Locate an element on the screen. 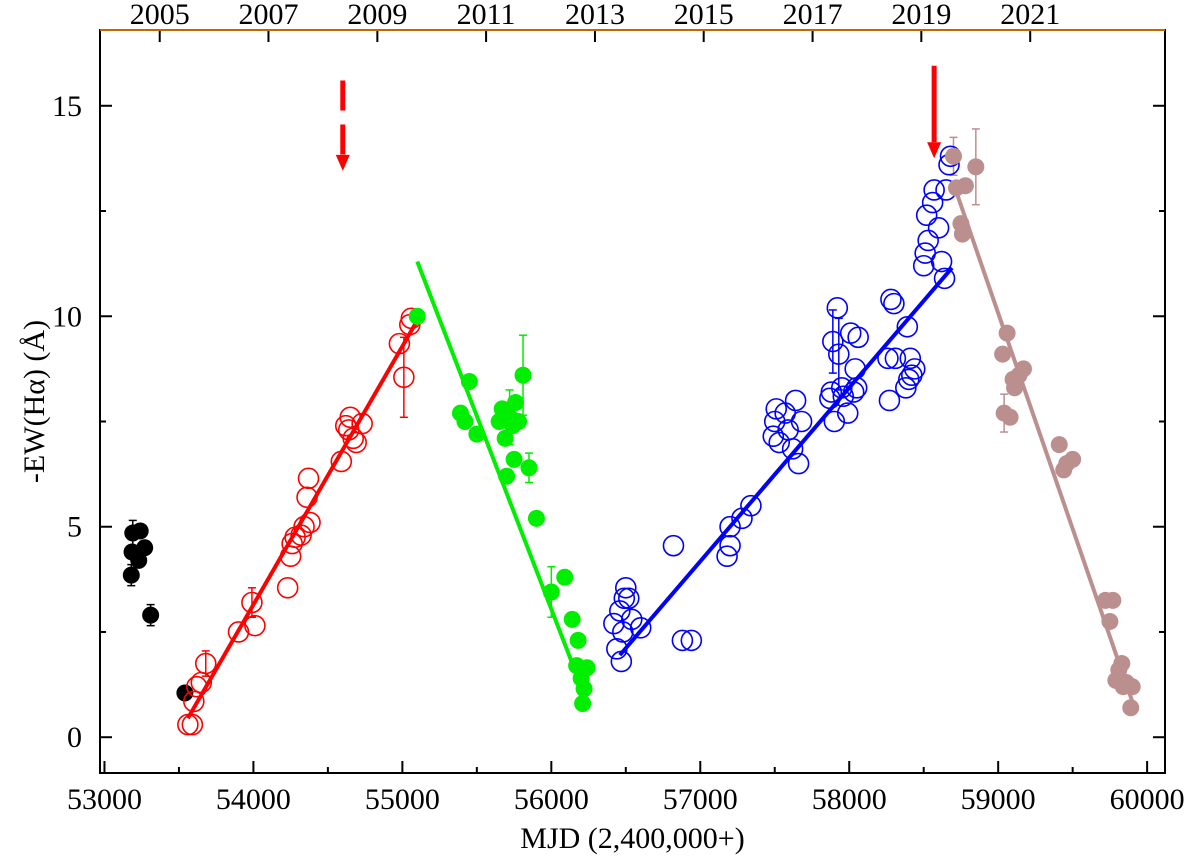 The image size is (1200, 857). top-year-label: 2013 is located at coordinates (595, 15).